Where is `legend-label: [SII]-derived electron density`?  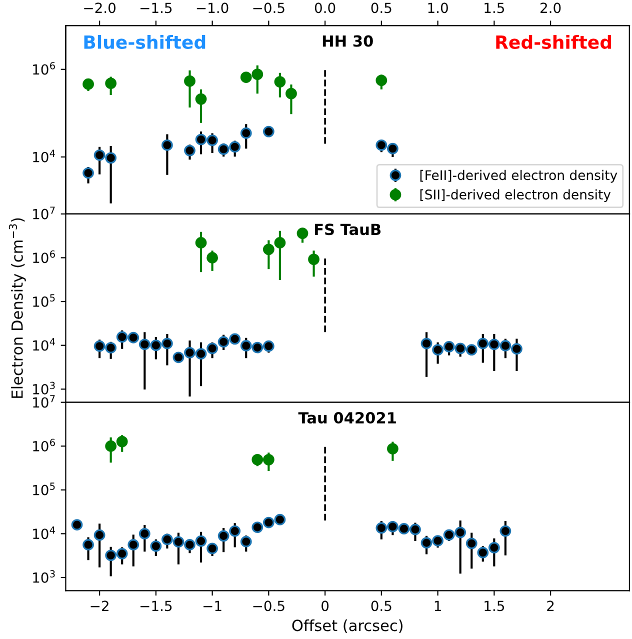
legend-label: [SII]-derived electron density is located at coordinates (515, 195).